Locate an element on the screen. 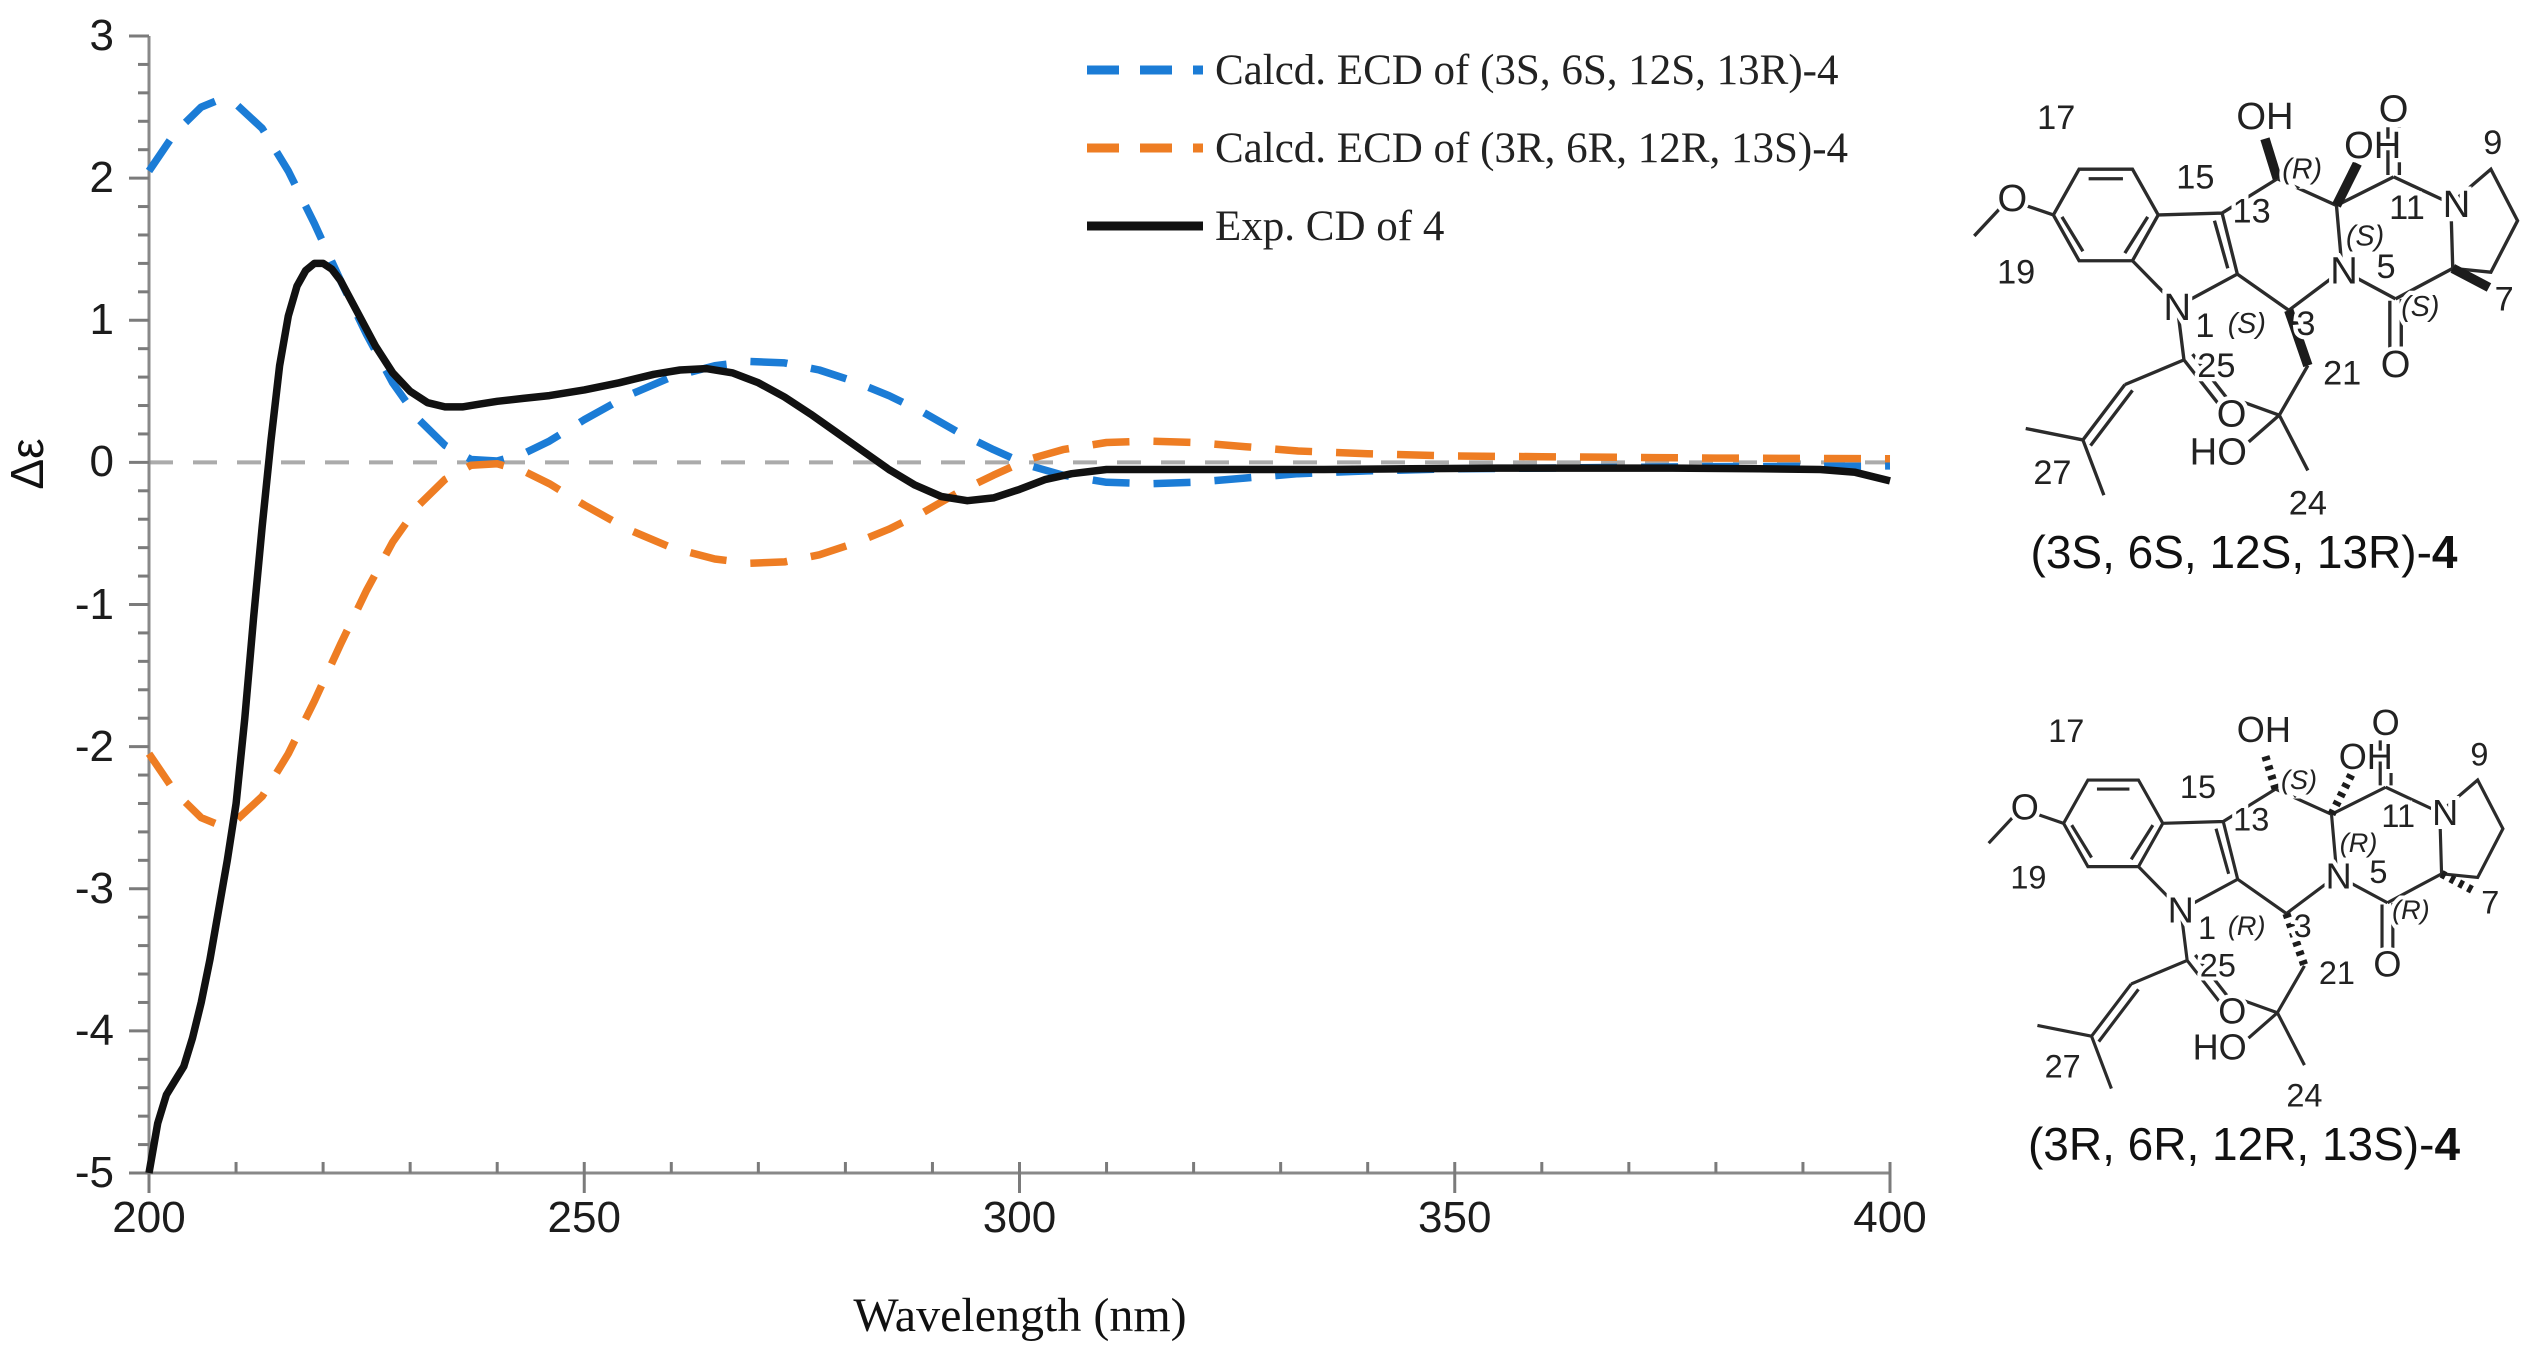  y-tick-label: 3 is located at coordinates (101, 35).